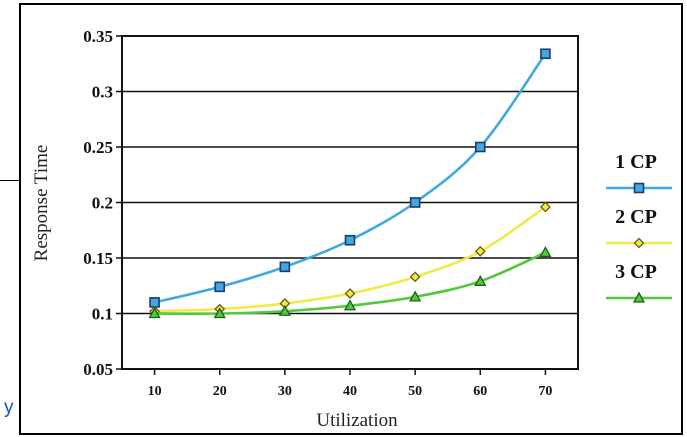 Image resolution: width=687 pixels, height=437 pixels. Describe the element at coordinates (220, 391) in the screenshot. I see `x-tick-label: 20` at that location.